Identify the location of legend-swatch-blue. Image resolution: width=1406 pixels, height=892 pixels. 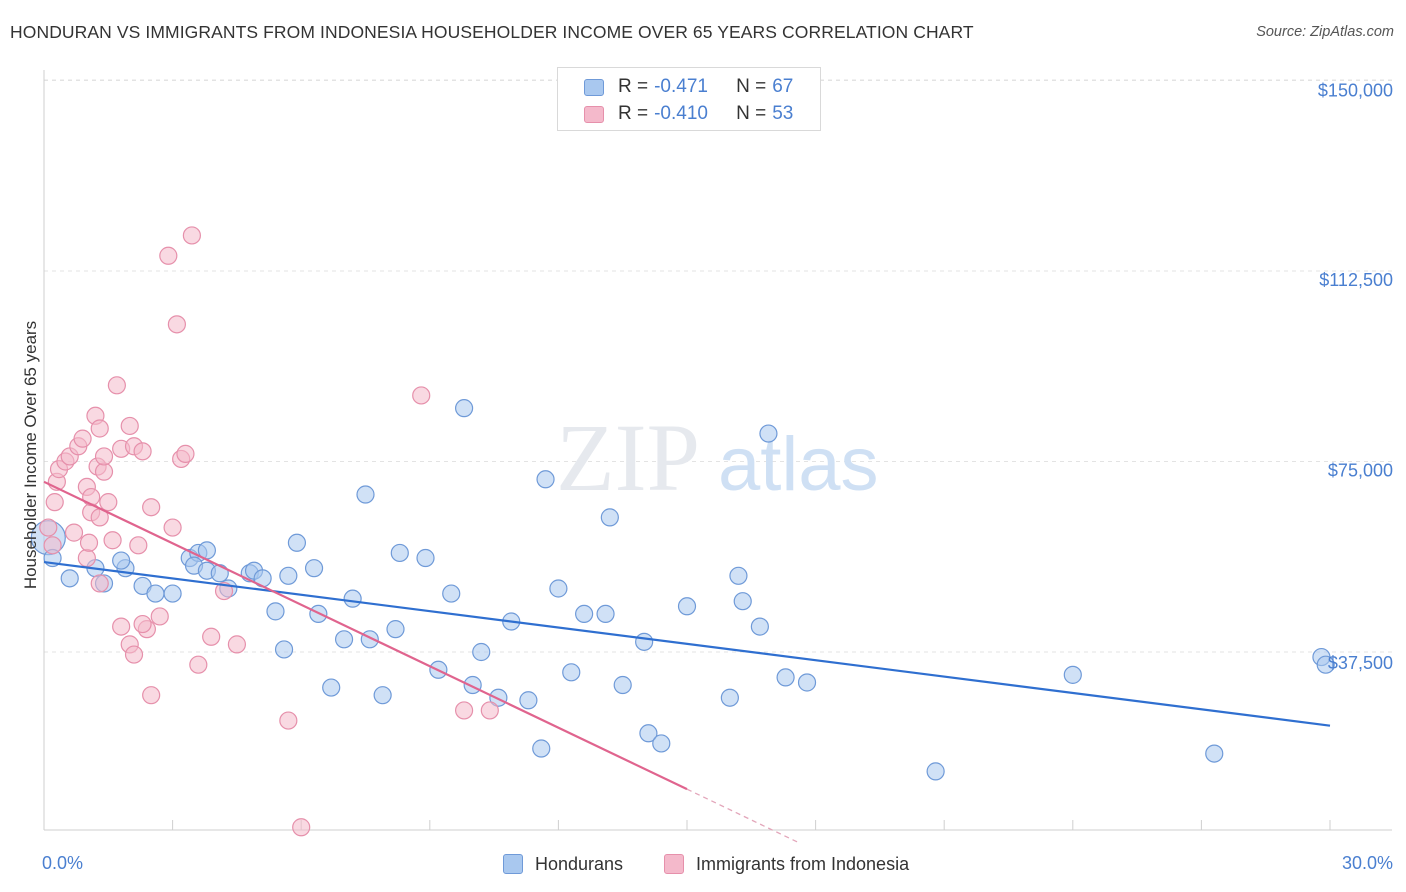
(594, 87).